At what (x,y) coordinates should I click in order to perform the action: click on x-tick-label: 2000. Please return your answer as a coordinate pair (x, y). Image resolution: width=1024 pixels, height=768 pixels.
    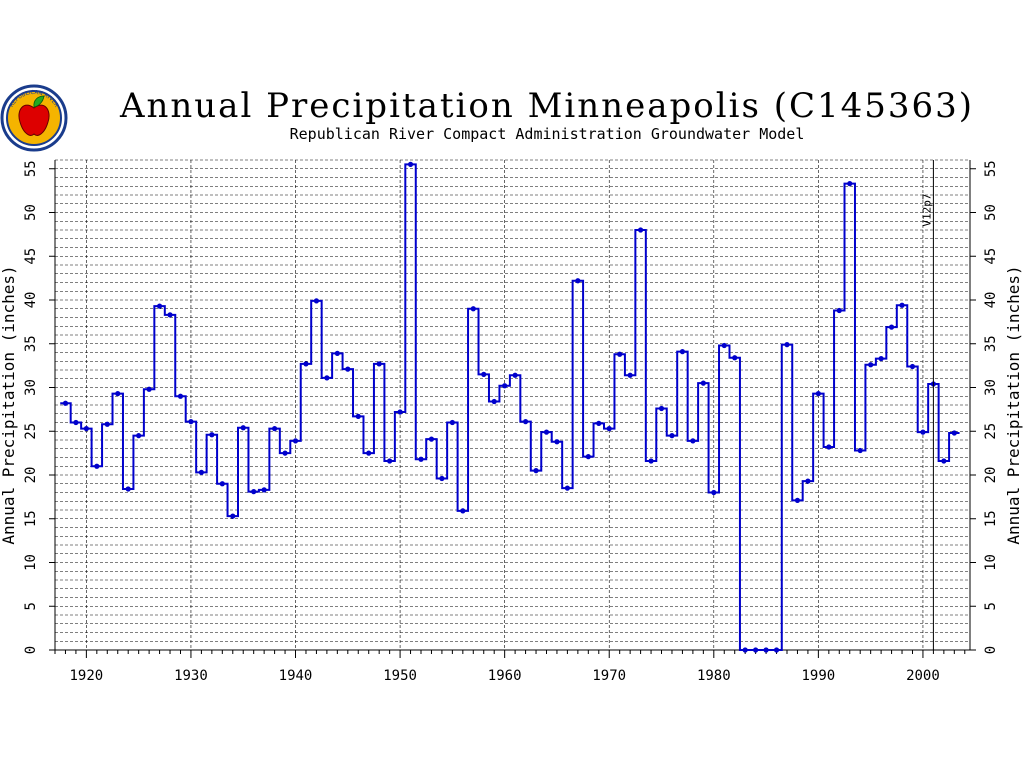
    Looking at the image, I should click on (923, 676).